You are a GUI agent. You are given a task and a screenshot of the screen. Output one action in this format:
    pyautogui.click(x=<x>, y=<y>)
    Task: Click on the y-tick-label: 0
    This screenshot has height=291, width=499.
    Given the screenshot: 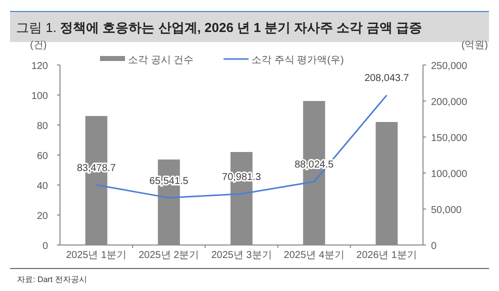 What is the action you would take?
    pyautogui.click(x=45, y=246)
    